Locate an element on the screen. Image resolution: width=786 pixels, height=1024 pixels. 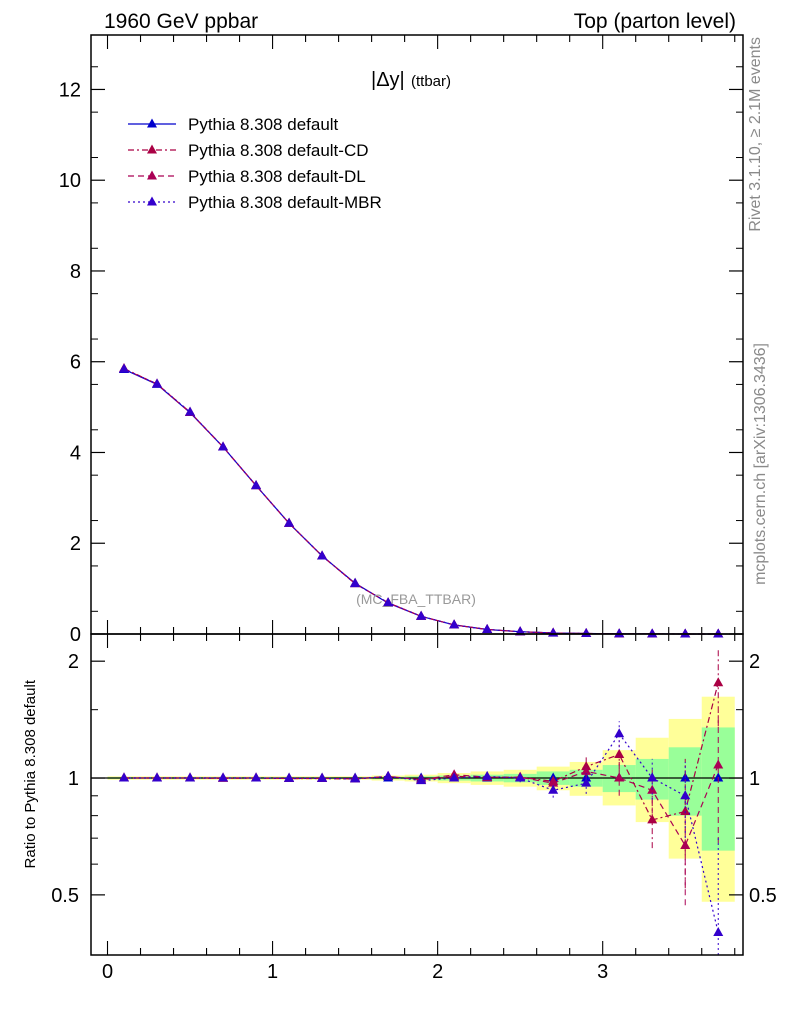
legend-label: Pythia 8.308 default-MBR is located at coordinates (285, 202).